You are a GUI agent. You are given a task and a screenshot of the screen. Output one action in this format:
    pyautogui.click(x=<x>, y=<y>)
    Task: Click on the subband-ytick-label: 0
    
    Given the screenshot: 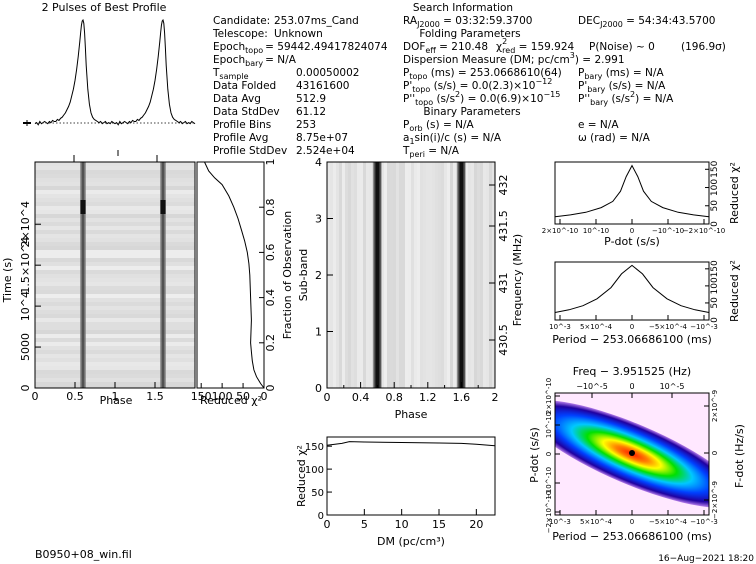 What is the action you would take?
    pyautogui.click(x=318, y=388)
    